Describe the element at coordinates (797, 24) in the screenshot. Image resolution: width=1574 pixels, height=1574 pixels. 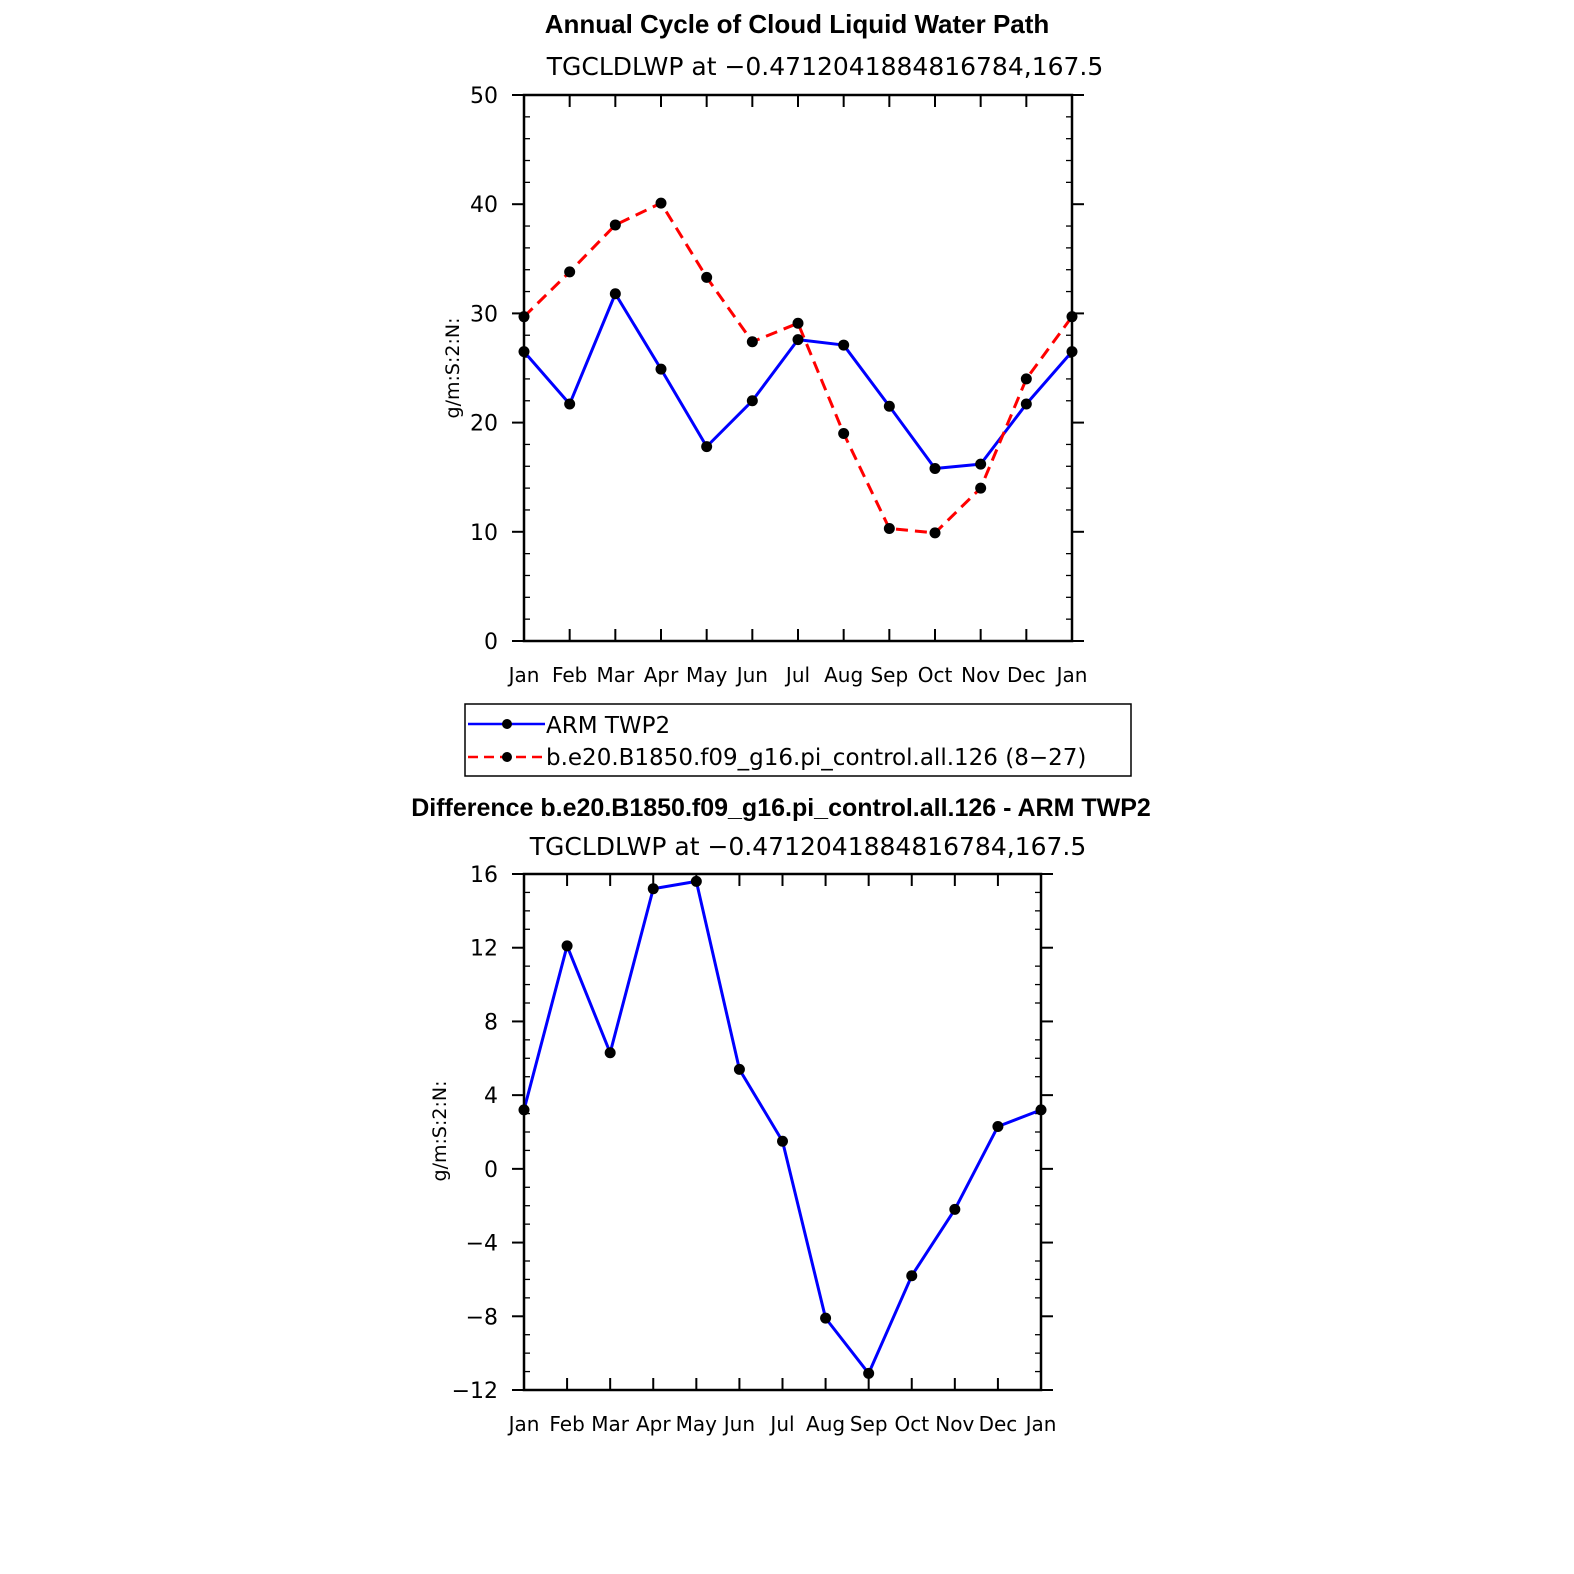
I see `chart-title: Annual Cycle of Cloud Liquid Water Path` at that location.